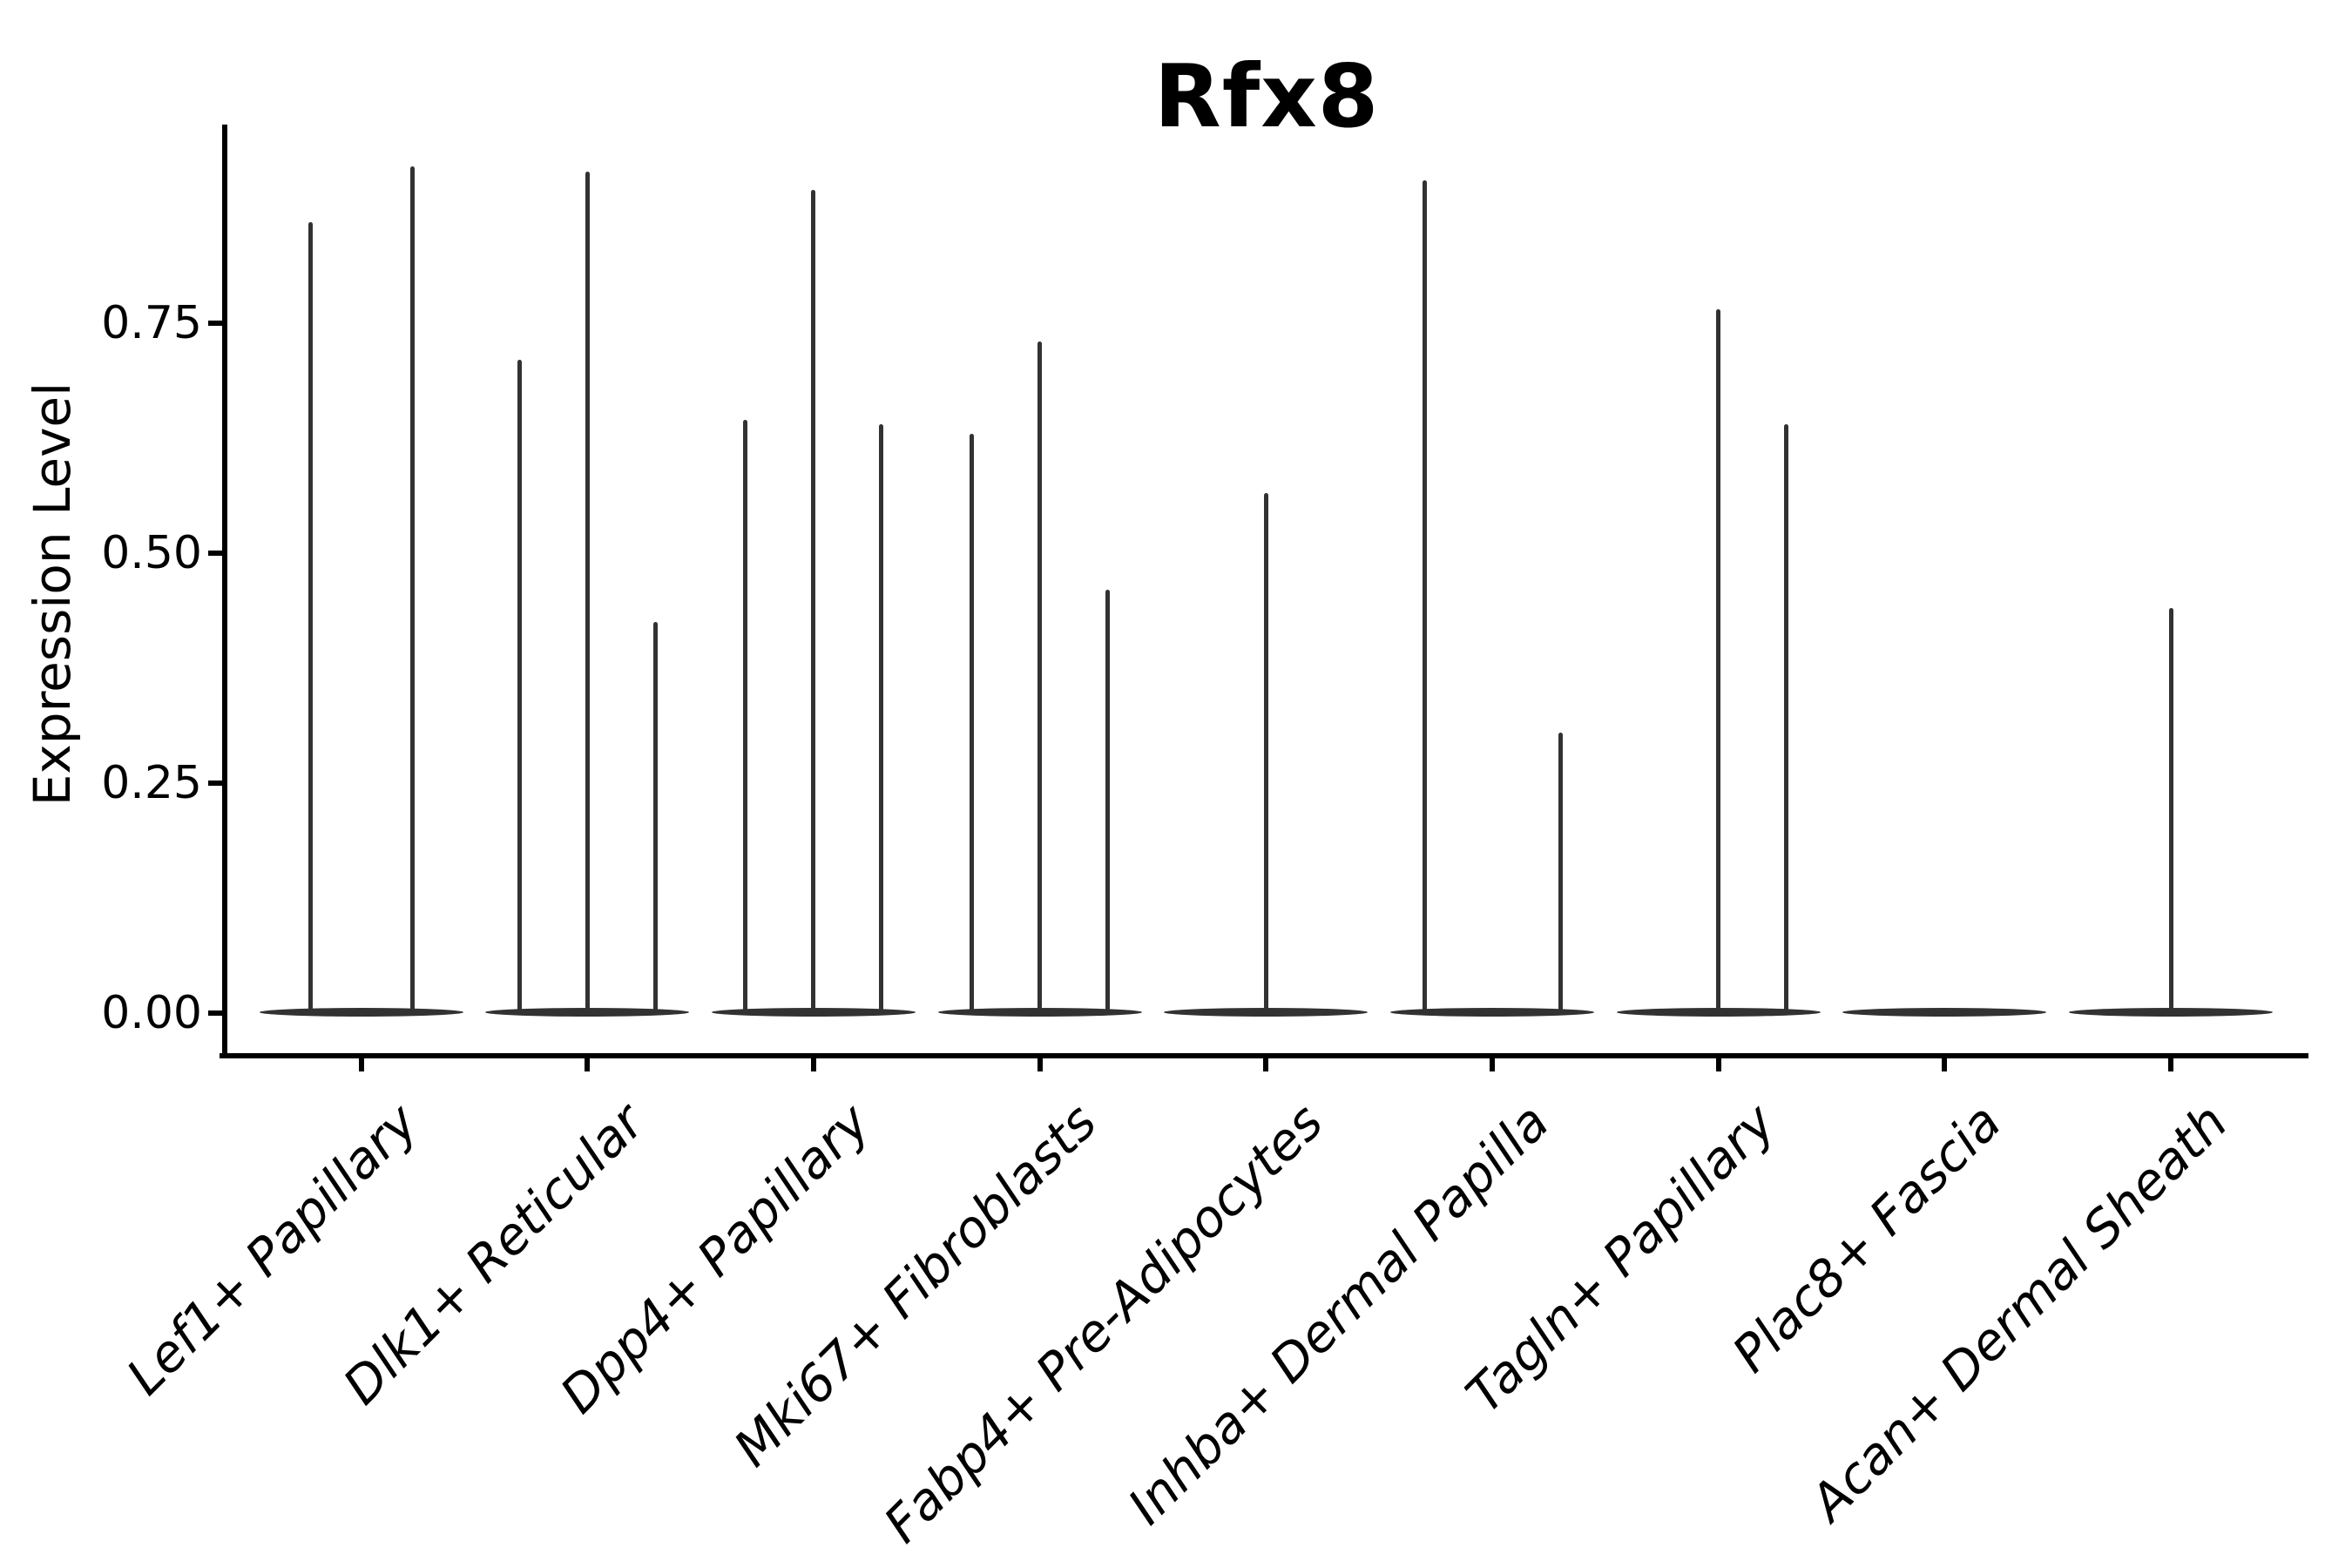  Describe the element at coordinates (151, 553) in the screenshot. I see `y-tick-label: 0.50` at that location.